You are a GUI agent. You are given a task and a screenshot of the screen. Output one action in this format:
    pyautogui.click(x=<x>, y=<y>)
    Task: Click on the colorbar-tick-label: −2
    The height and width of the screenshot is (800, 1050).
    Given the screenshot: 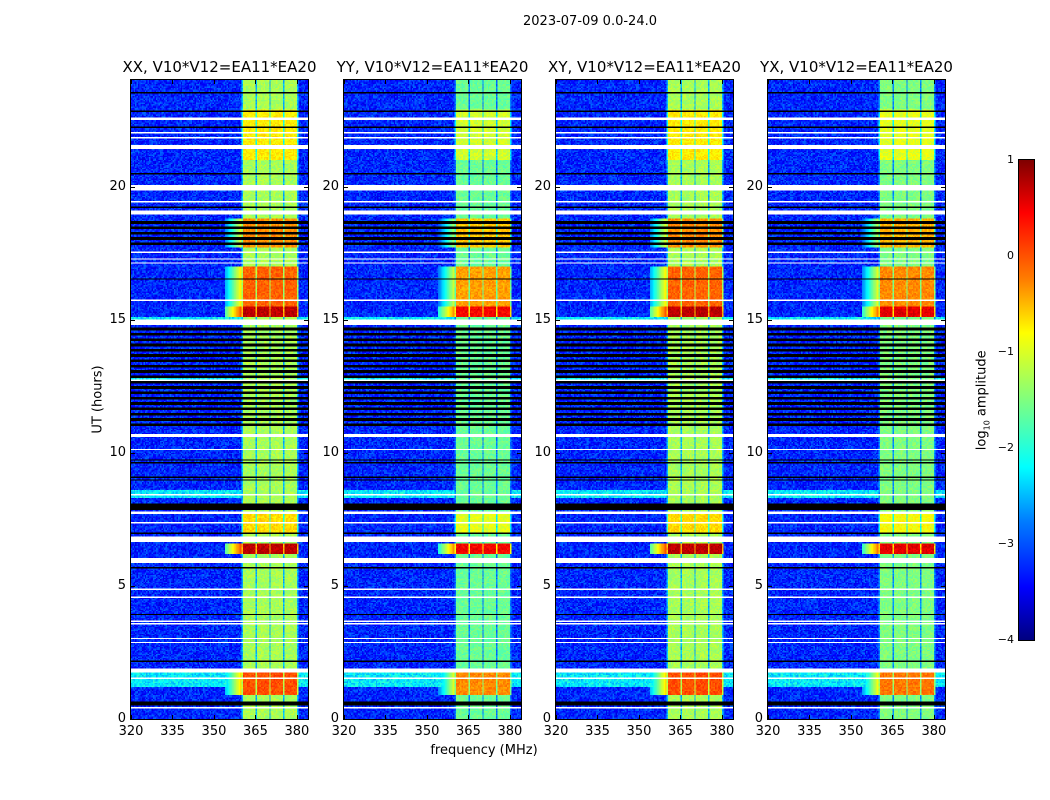 What is the action you would take?
    pyautogui.click(x=1005, y=447)
    